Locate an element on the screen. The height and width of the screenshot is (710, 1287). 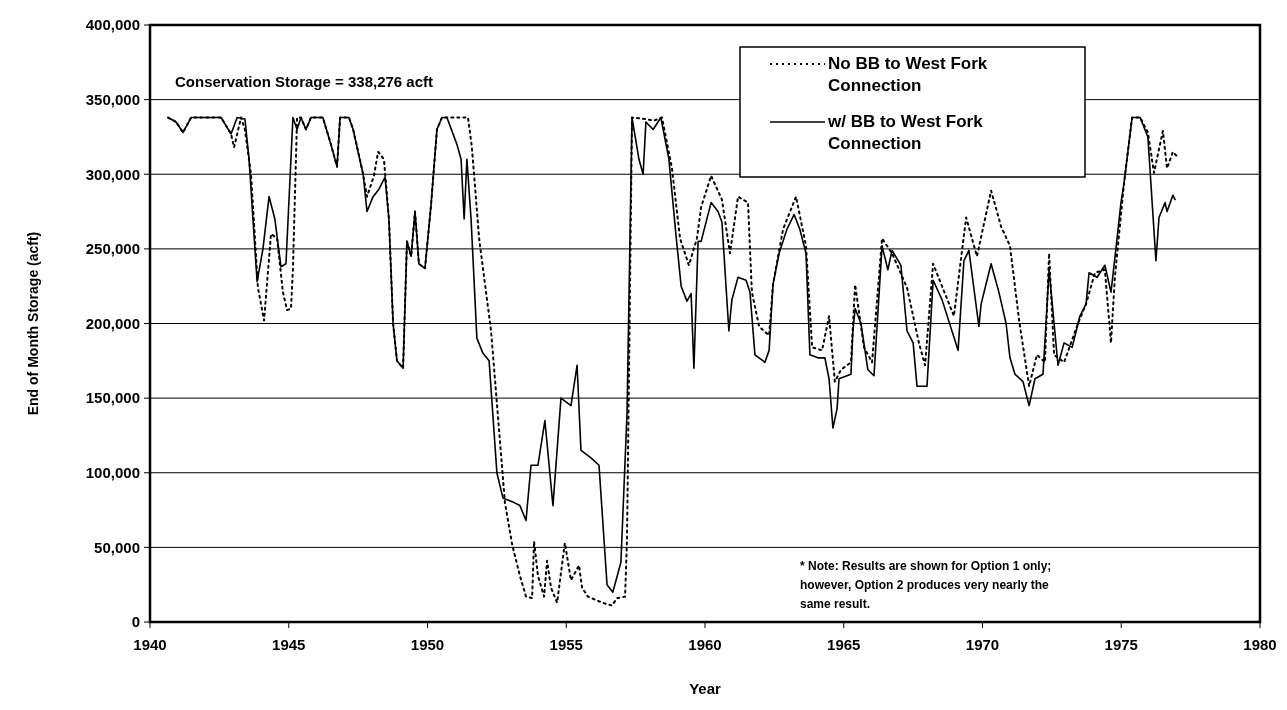
legend-label: No BB to West Fork Connection is located at coordinates (908, 74).